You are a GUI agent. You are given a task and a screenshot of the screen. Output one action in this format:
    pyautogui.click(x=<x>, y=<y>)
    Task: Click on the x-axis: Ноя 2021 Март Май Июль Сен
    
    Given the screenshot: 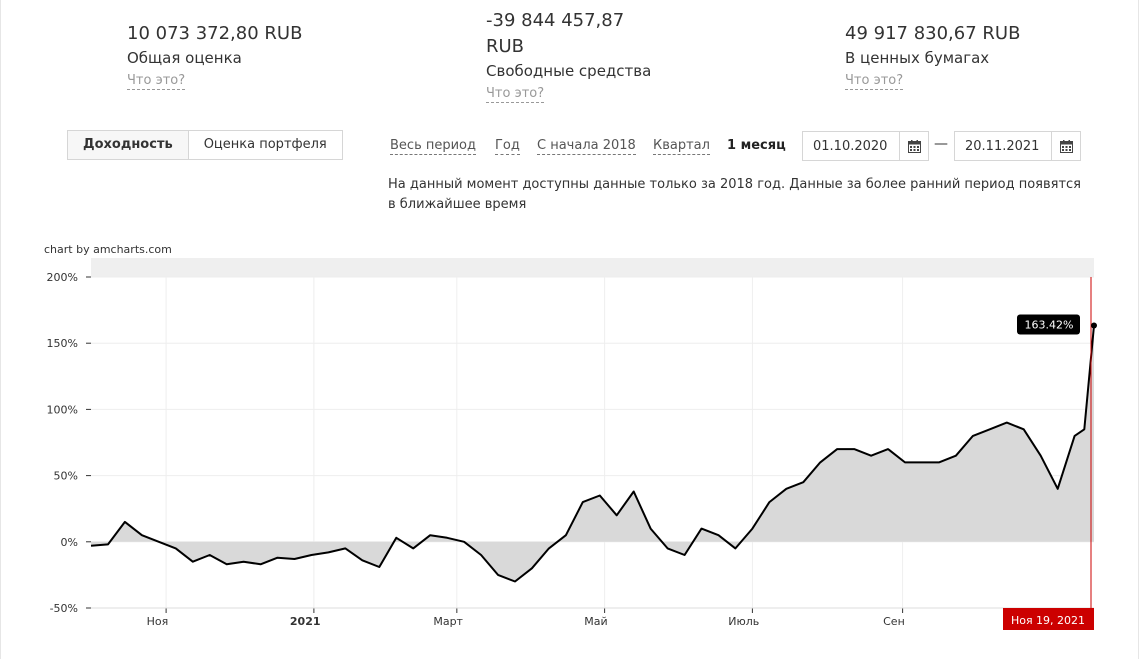 What is the action you would take?
    pyautogui.click(x=592, y=617)
    